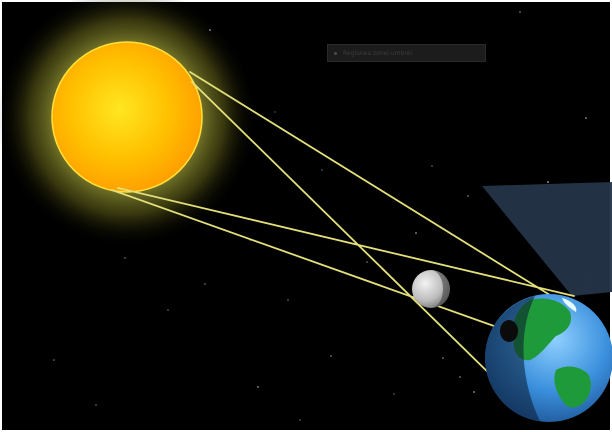 This screenshot has height=432, width=612. Describe the element at coordinates (509, 331) in the screenshot. I see `umbra-spot` at that location.